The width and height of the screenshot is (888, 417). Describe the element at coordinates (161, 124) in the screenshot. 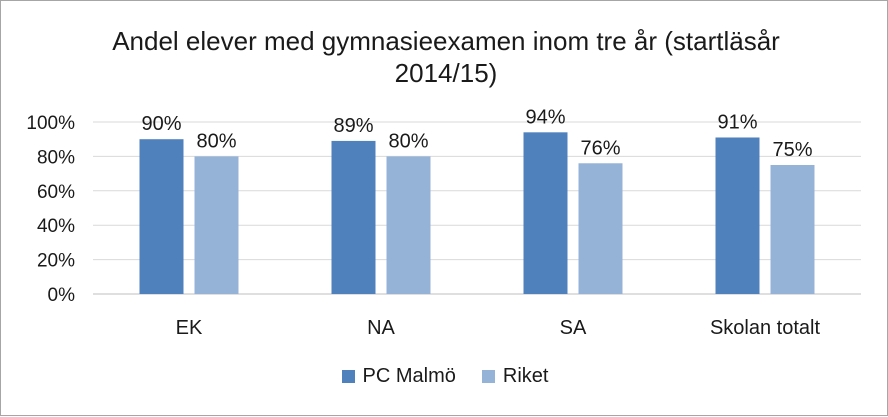

I see `data-label: 90%` at that location.